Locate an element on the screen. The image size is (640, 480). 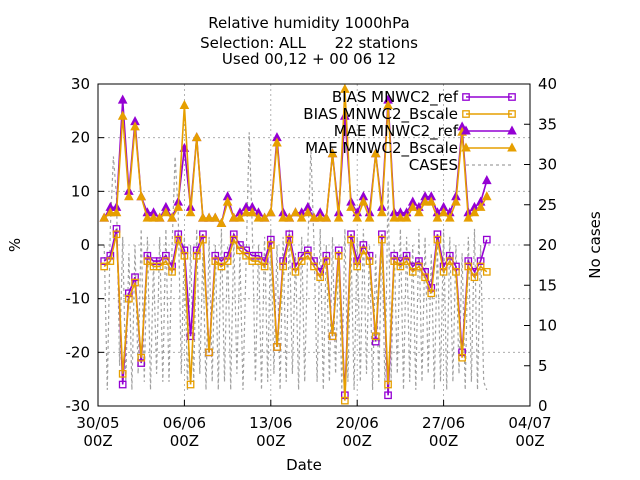
y-axis-ticks: -30 -20 -10 0 10 20 30 is located at coordinates (85, 245).